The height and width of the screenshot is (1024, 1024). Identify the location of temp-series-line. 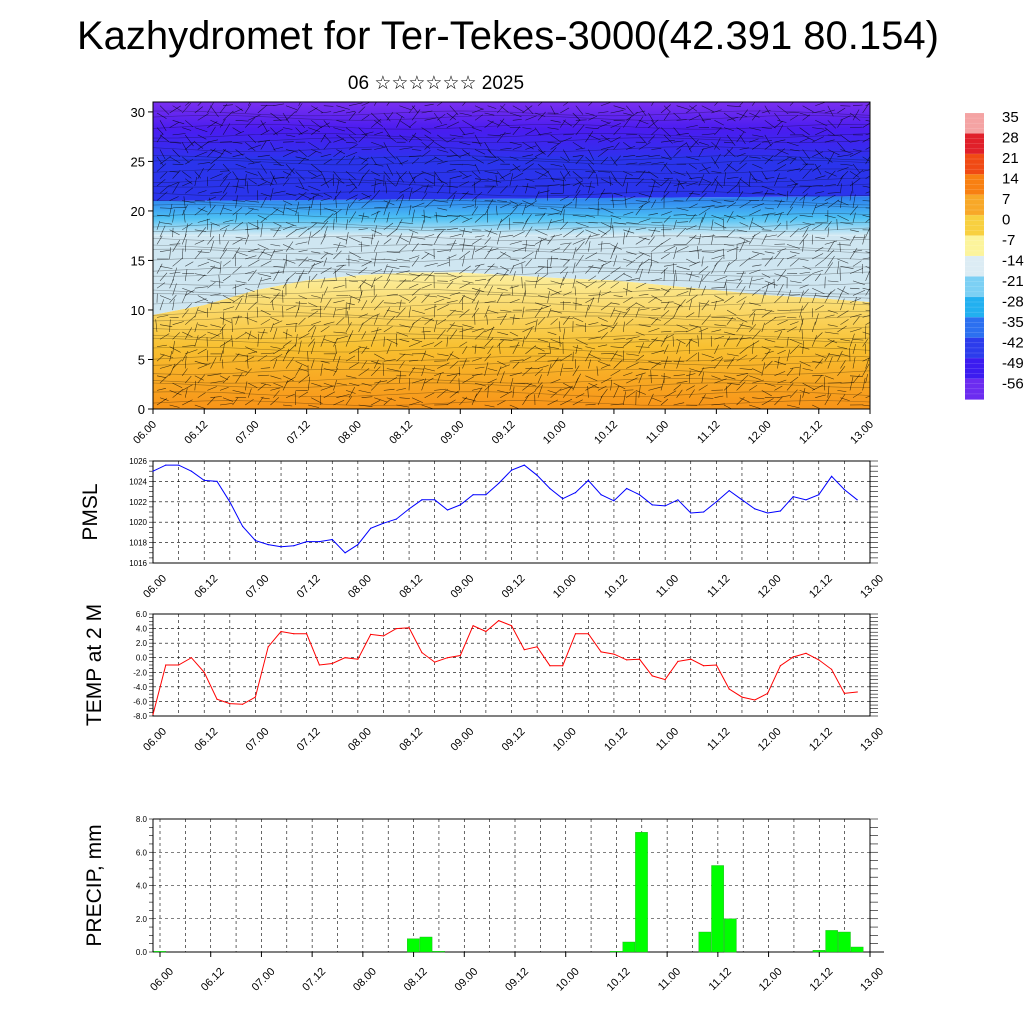
(505, 667).